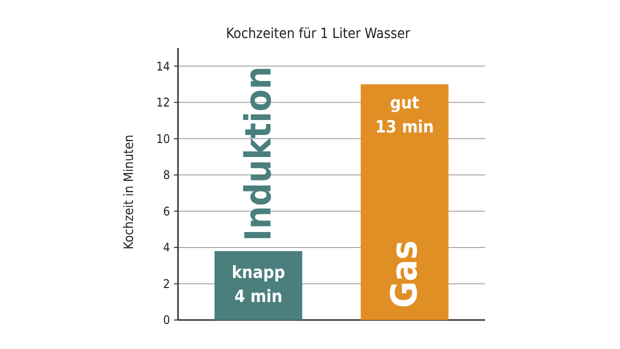  I want to click on y-tick-label: 10, so click(163, 139).